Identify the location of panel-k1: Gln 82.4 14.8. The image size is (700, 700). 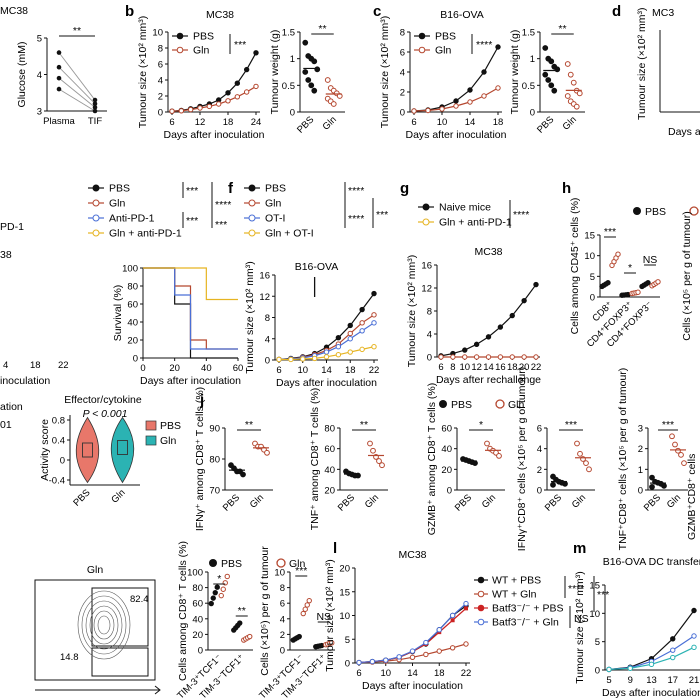
(97, 629).